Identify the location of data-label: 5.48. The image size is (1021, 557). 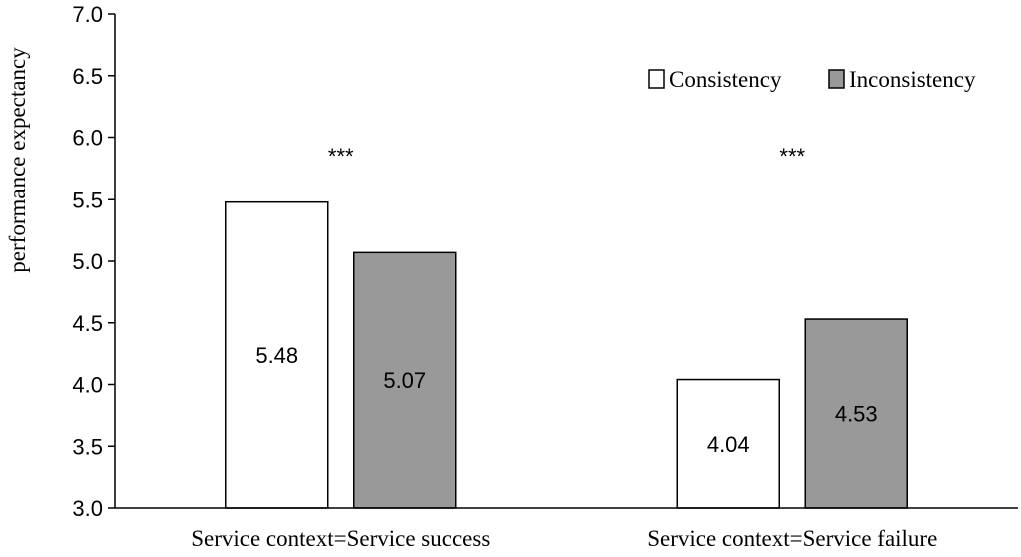
(276, 355).